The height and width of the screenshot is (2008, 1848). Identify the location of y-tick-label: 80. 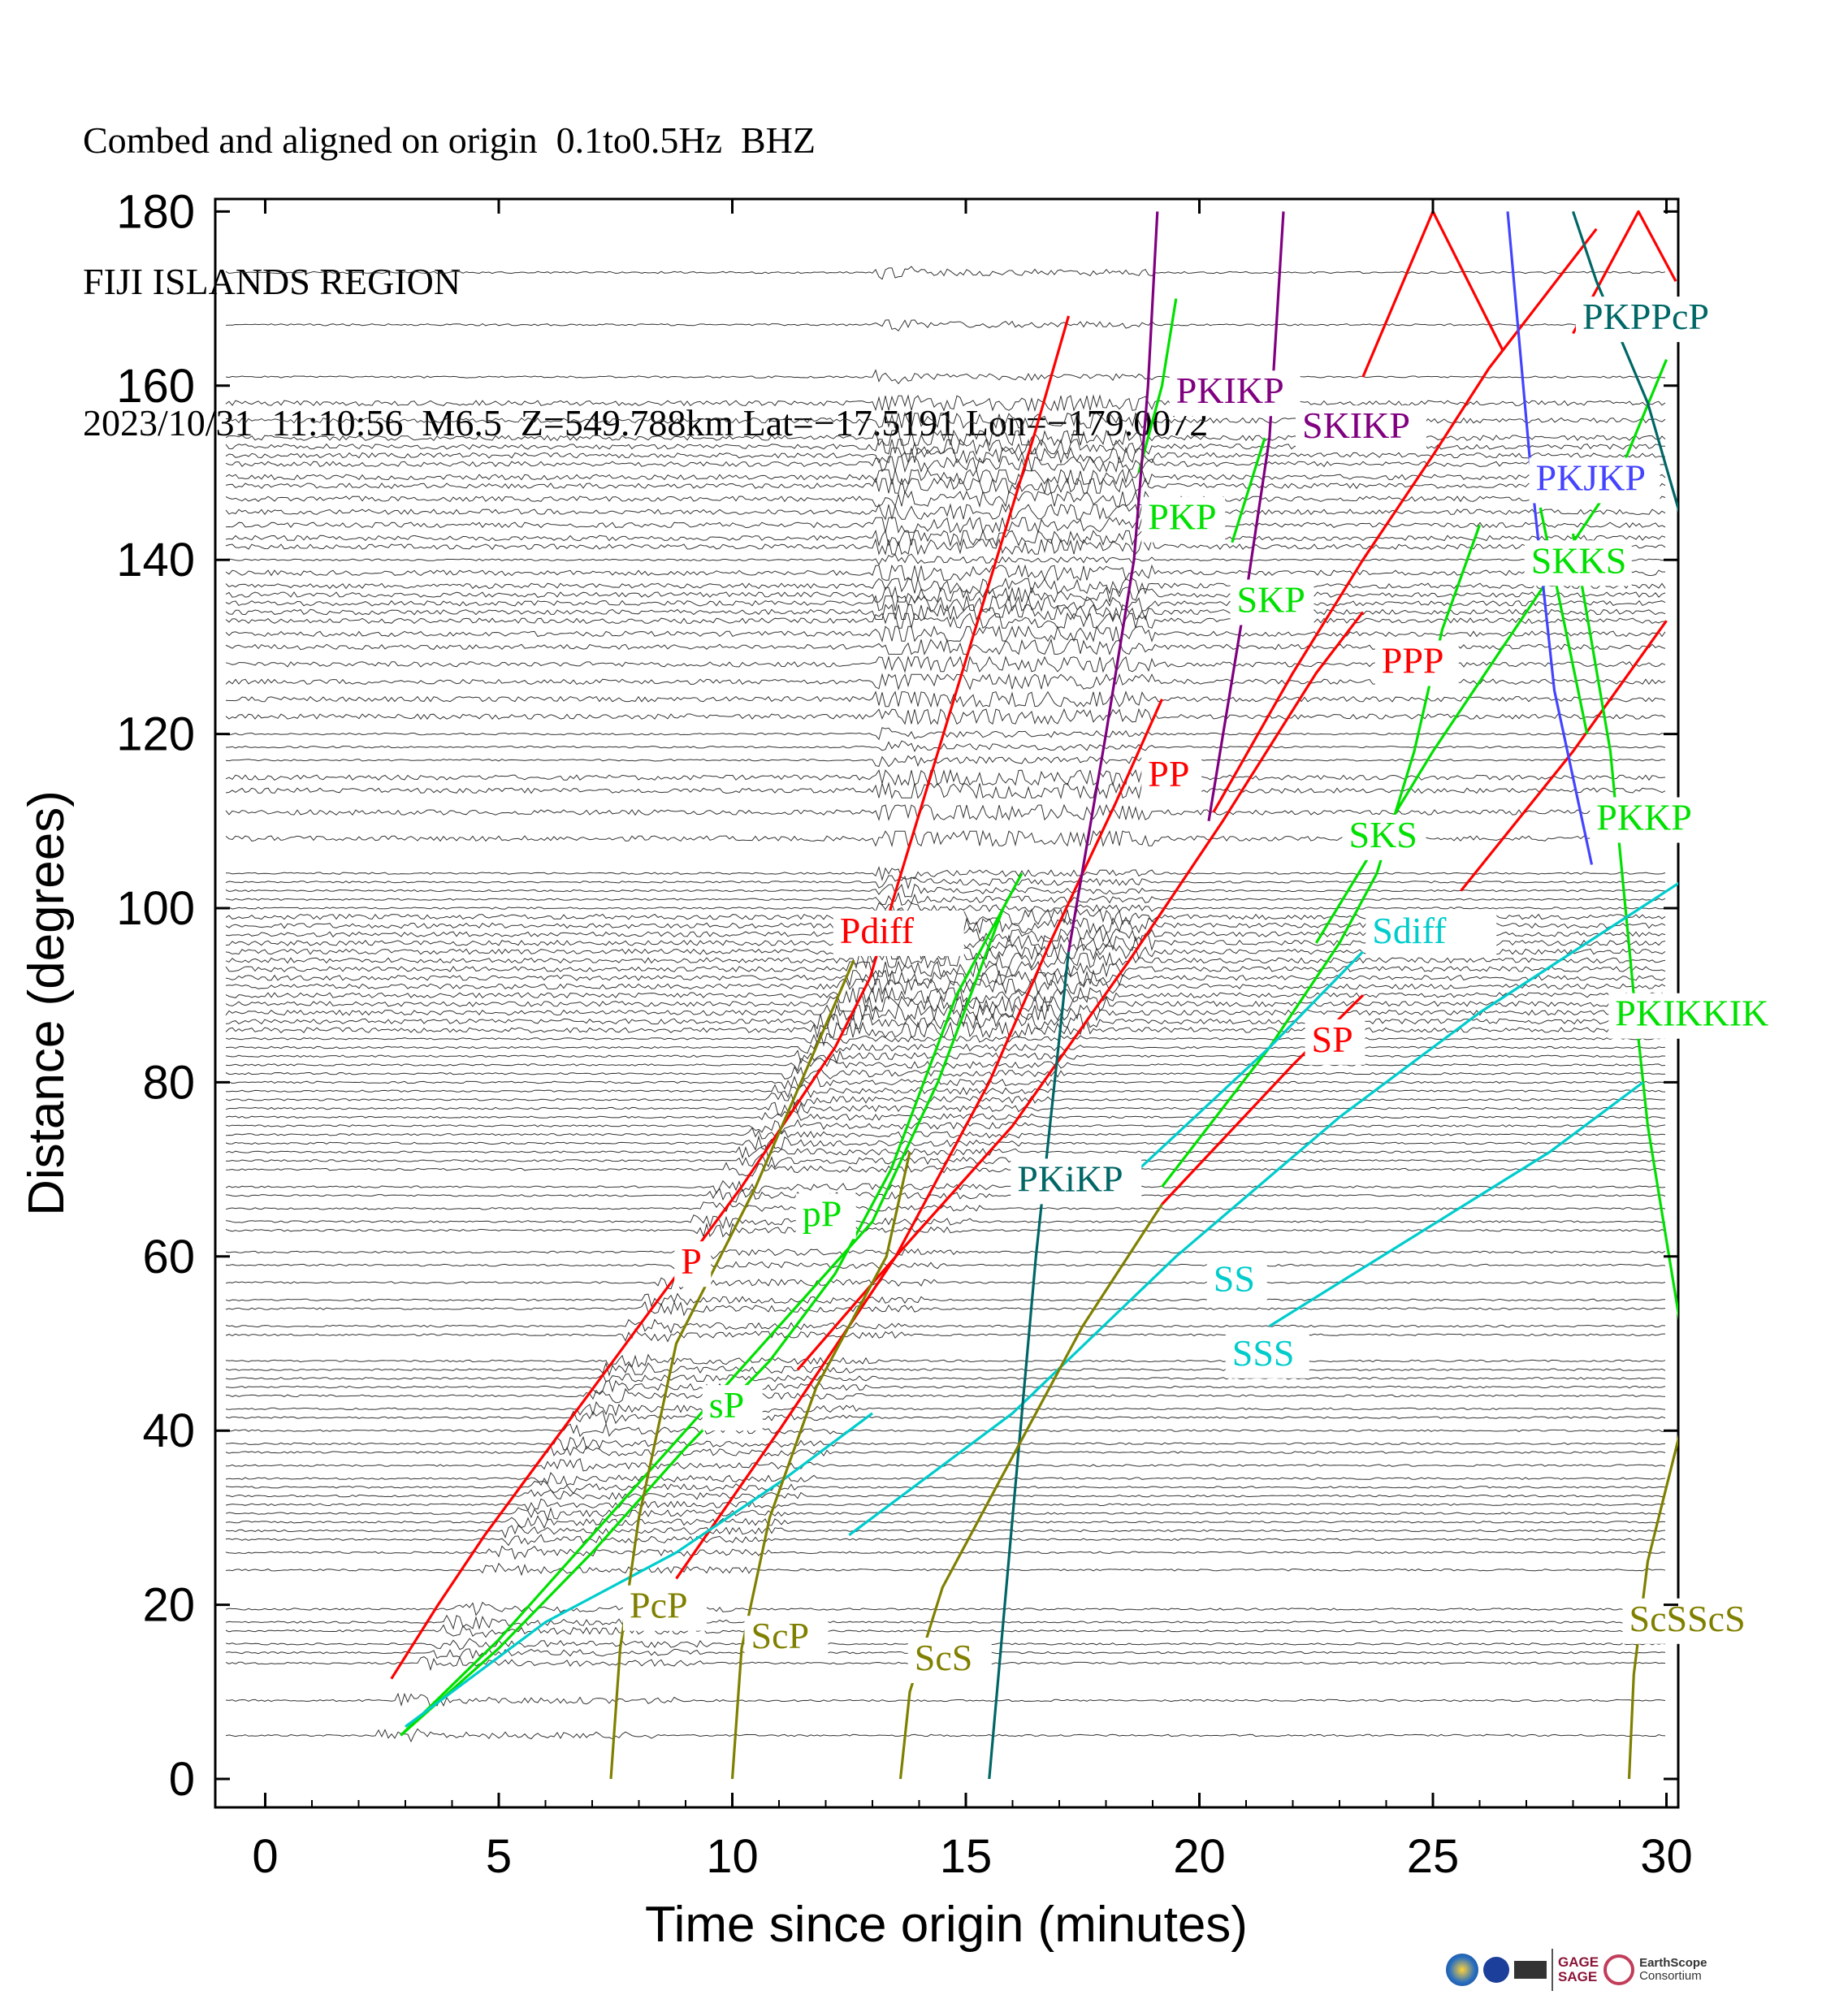
(168, 1082).